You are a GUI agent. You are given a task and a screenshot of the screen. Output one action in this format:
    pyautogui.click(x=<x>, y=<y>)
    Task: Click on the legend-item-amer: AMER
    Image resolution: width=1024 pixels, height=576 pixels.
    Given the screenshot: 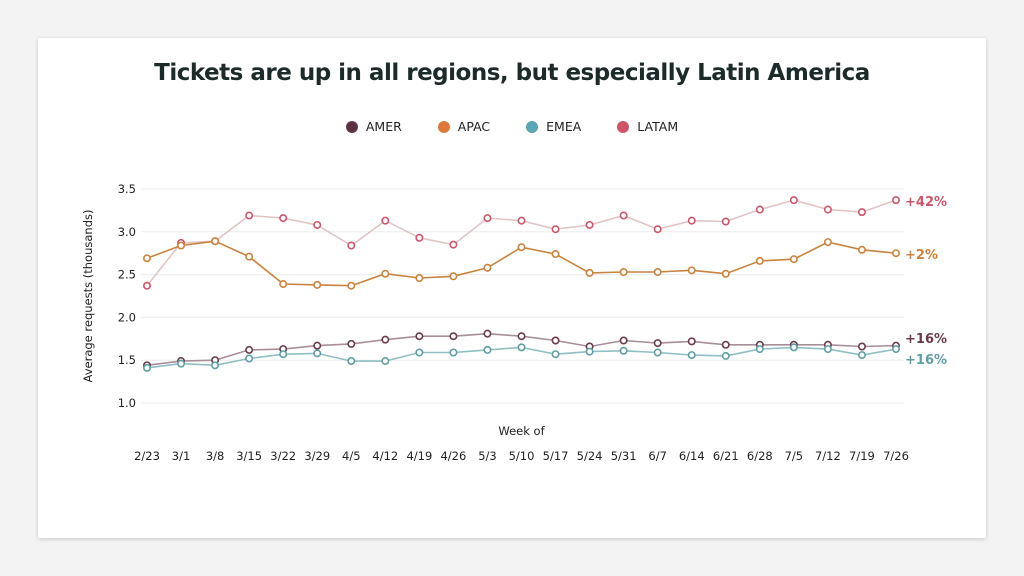 What is the action you would take?
    pyautogui.click(x=373, y=126)
    